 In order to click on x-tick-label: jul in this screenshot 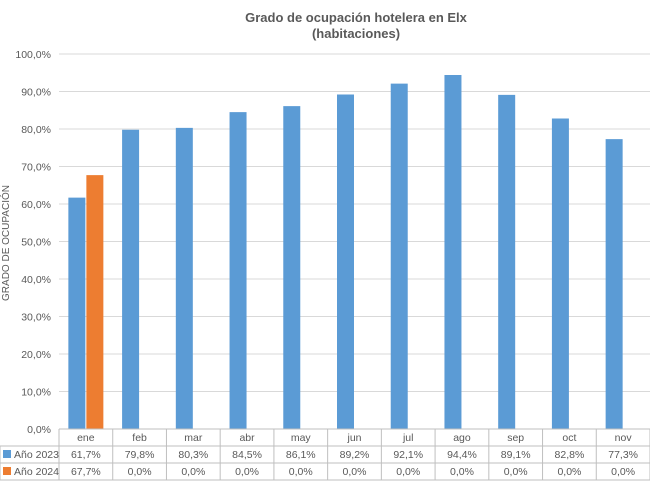, I will do `click(408, 438)`.